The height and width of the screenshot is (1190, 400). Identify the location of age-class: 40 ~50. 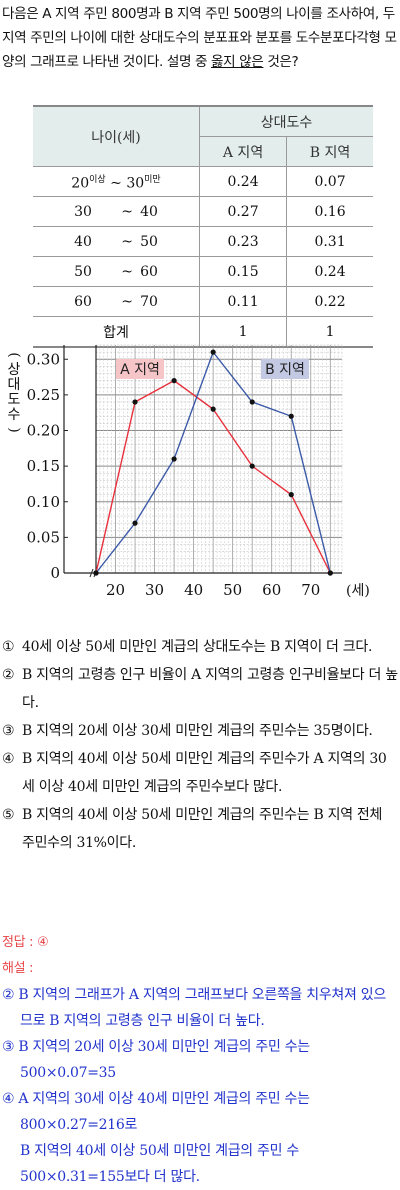
(116, 241).